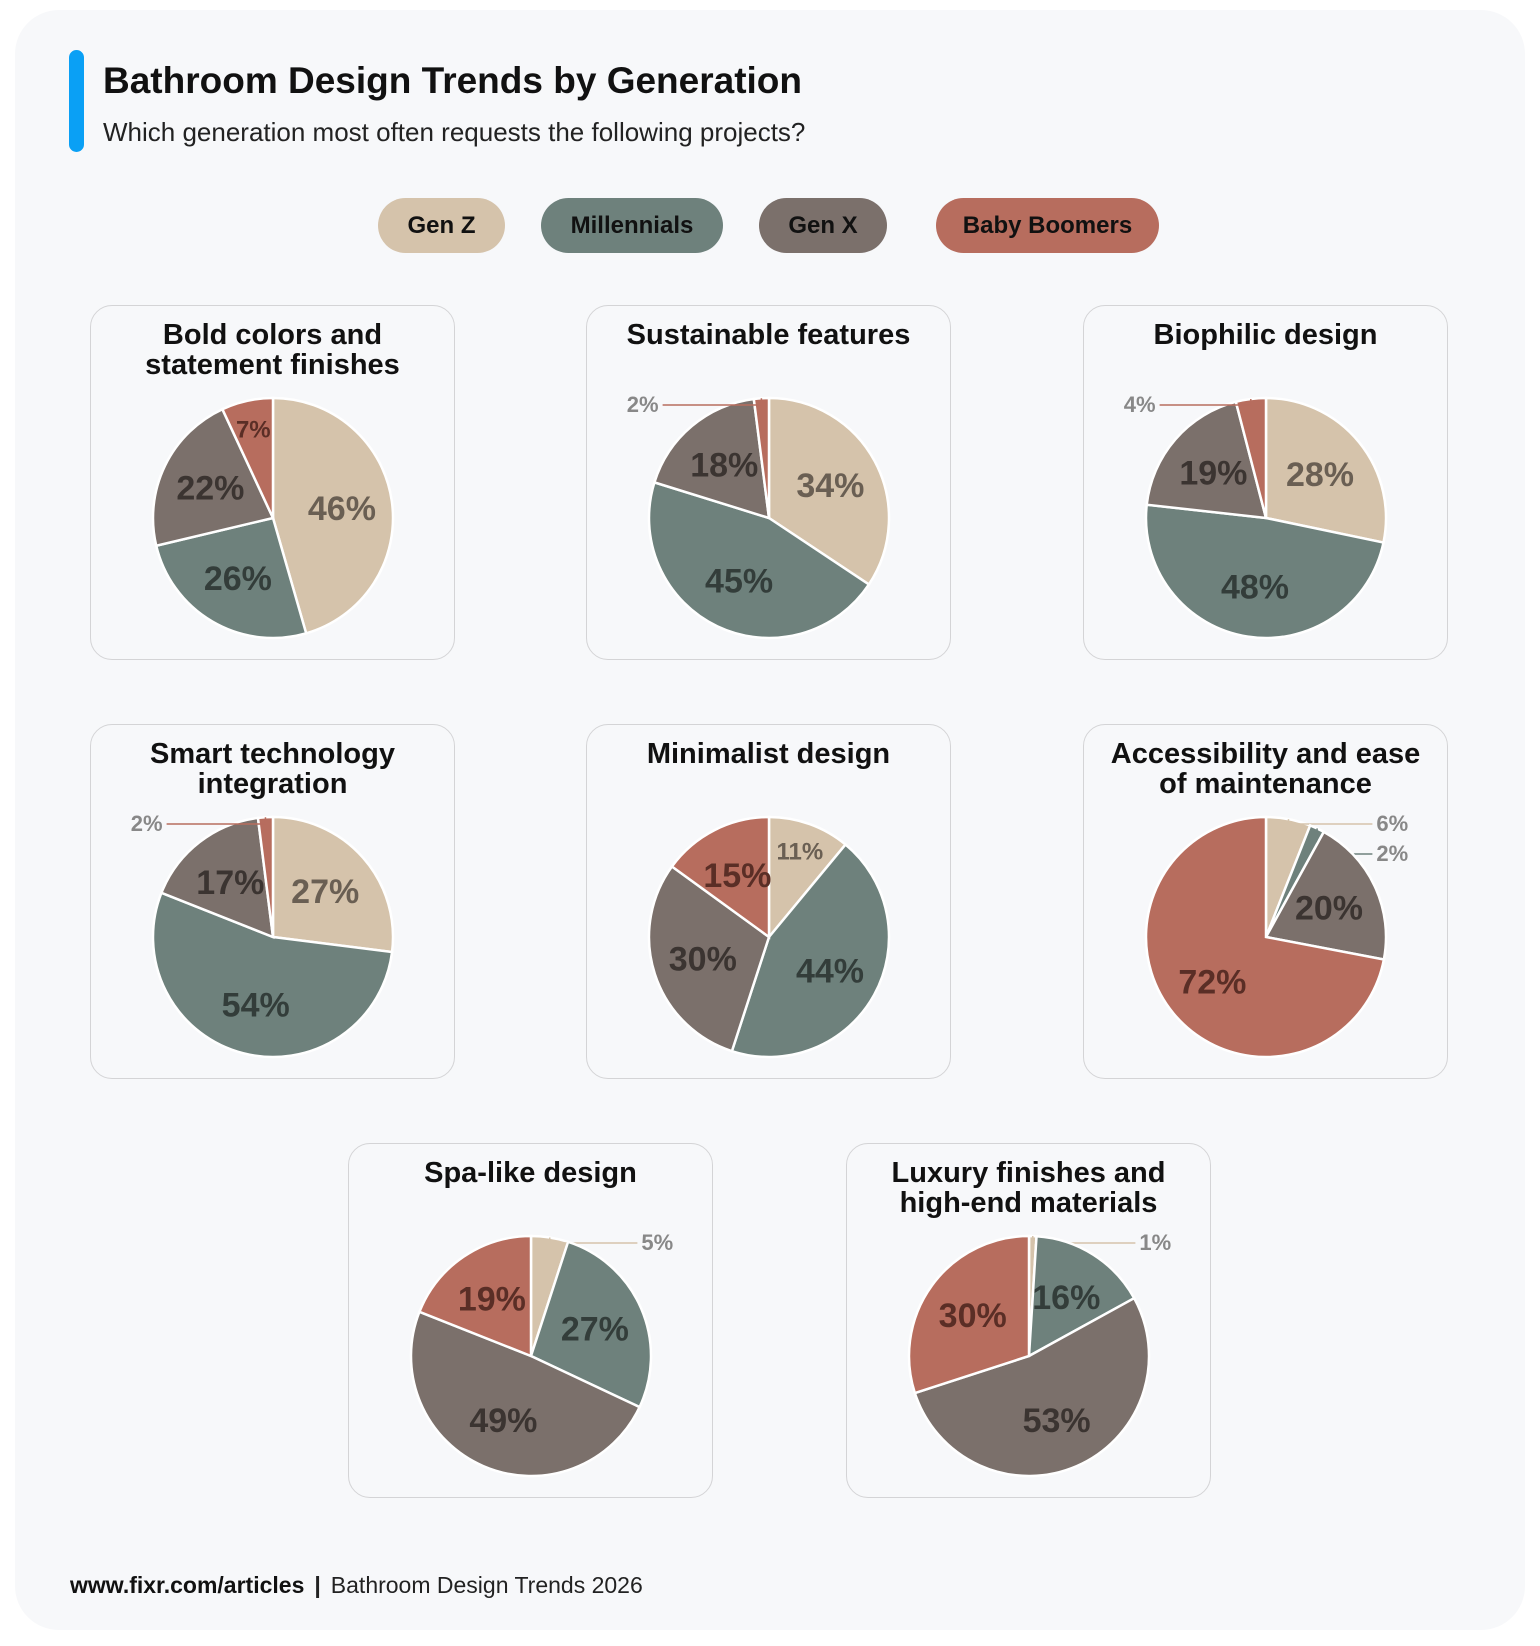  What do you see at coordinates (1066, 1298) in the screenshot?
I see `pie-data-label: 16%` at bounding box center [1066, 1298].